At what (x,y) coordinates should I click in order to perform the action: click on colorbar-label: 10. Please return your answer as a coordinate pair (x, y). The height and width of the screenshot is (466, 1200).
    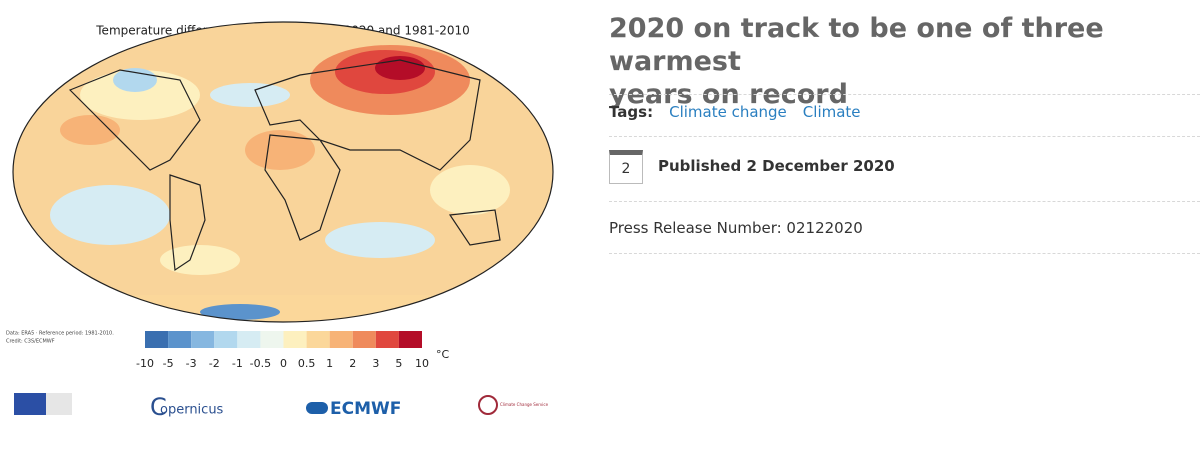
    Looking at the image, I should click on (422, 363).